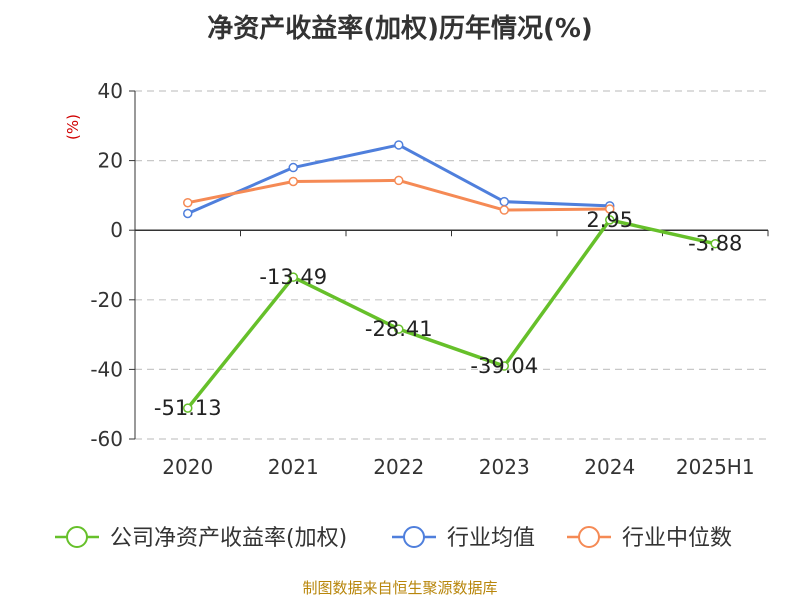 This screenshot has width=800, height=600. I want to click on y-tick-label: -40, so click(106, 369).